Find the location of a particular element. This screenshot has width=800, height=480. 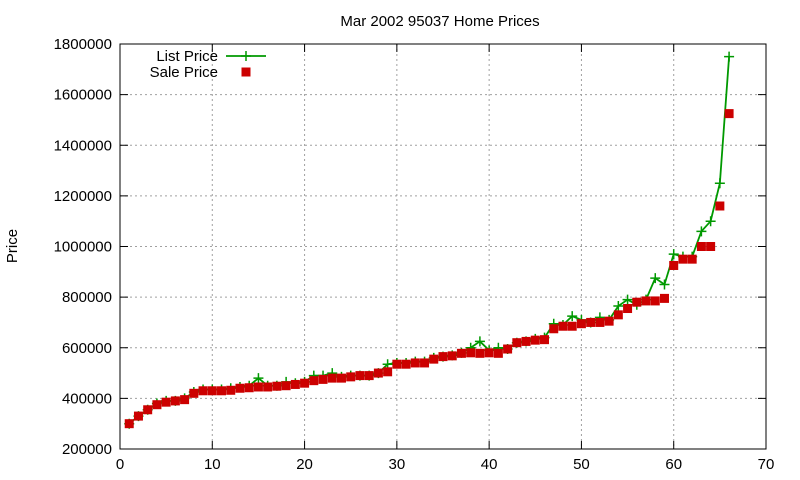

x-tick-label: 70 is located at coordinates (766, 464).